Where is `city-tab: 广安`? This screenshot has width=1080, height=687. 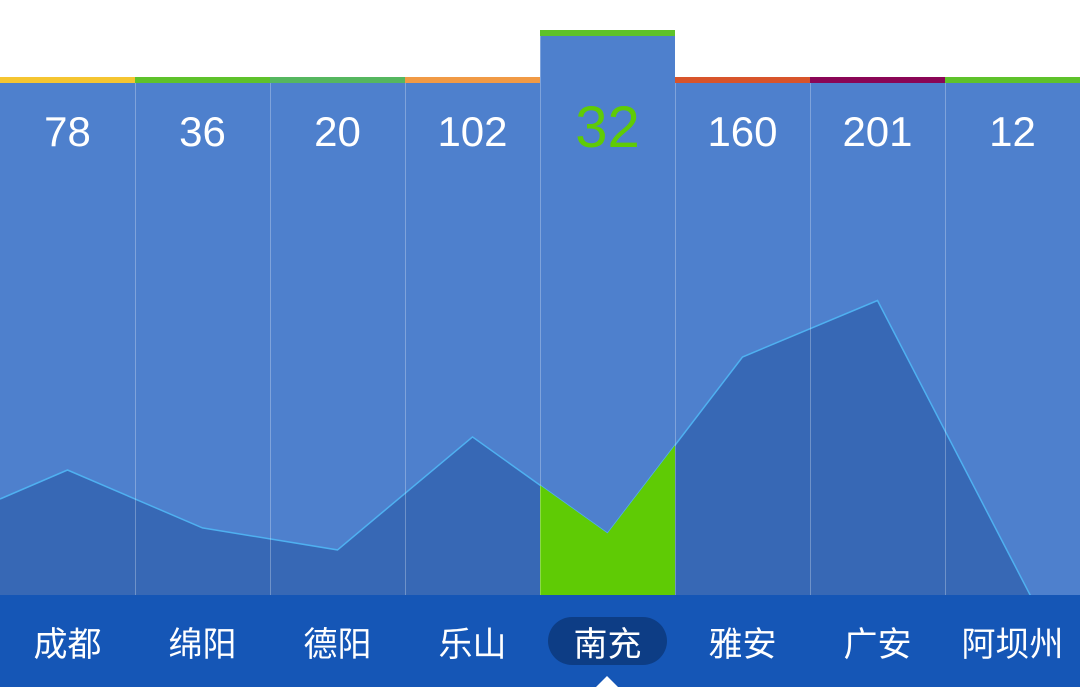
city-tab: 广安 is located at coordinates (877, 641).